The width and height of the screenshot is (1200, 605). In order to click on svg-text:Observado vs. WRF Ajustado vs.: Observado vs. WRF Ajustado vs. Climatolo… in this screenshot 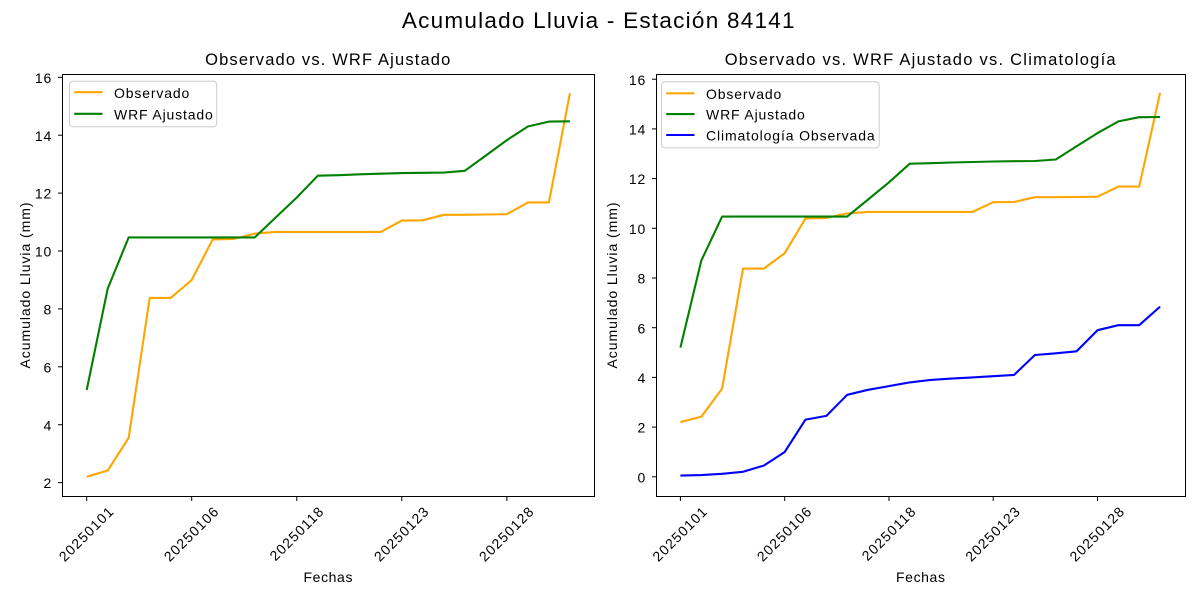, I will do `click(921, 60)`.